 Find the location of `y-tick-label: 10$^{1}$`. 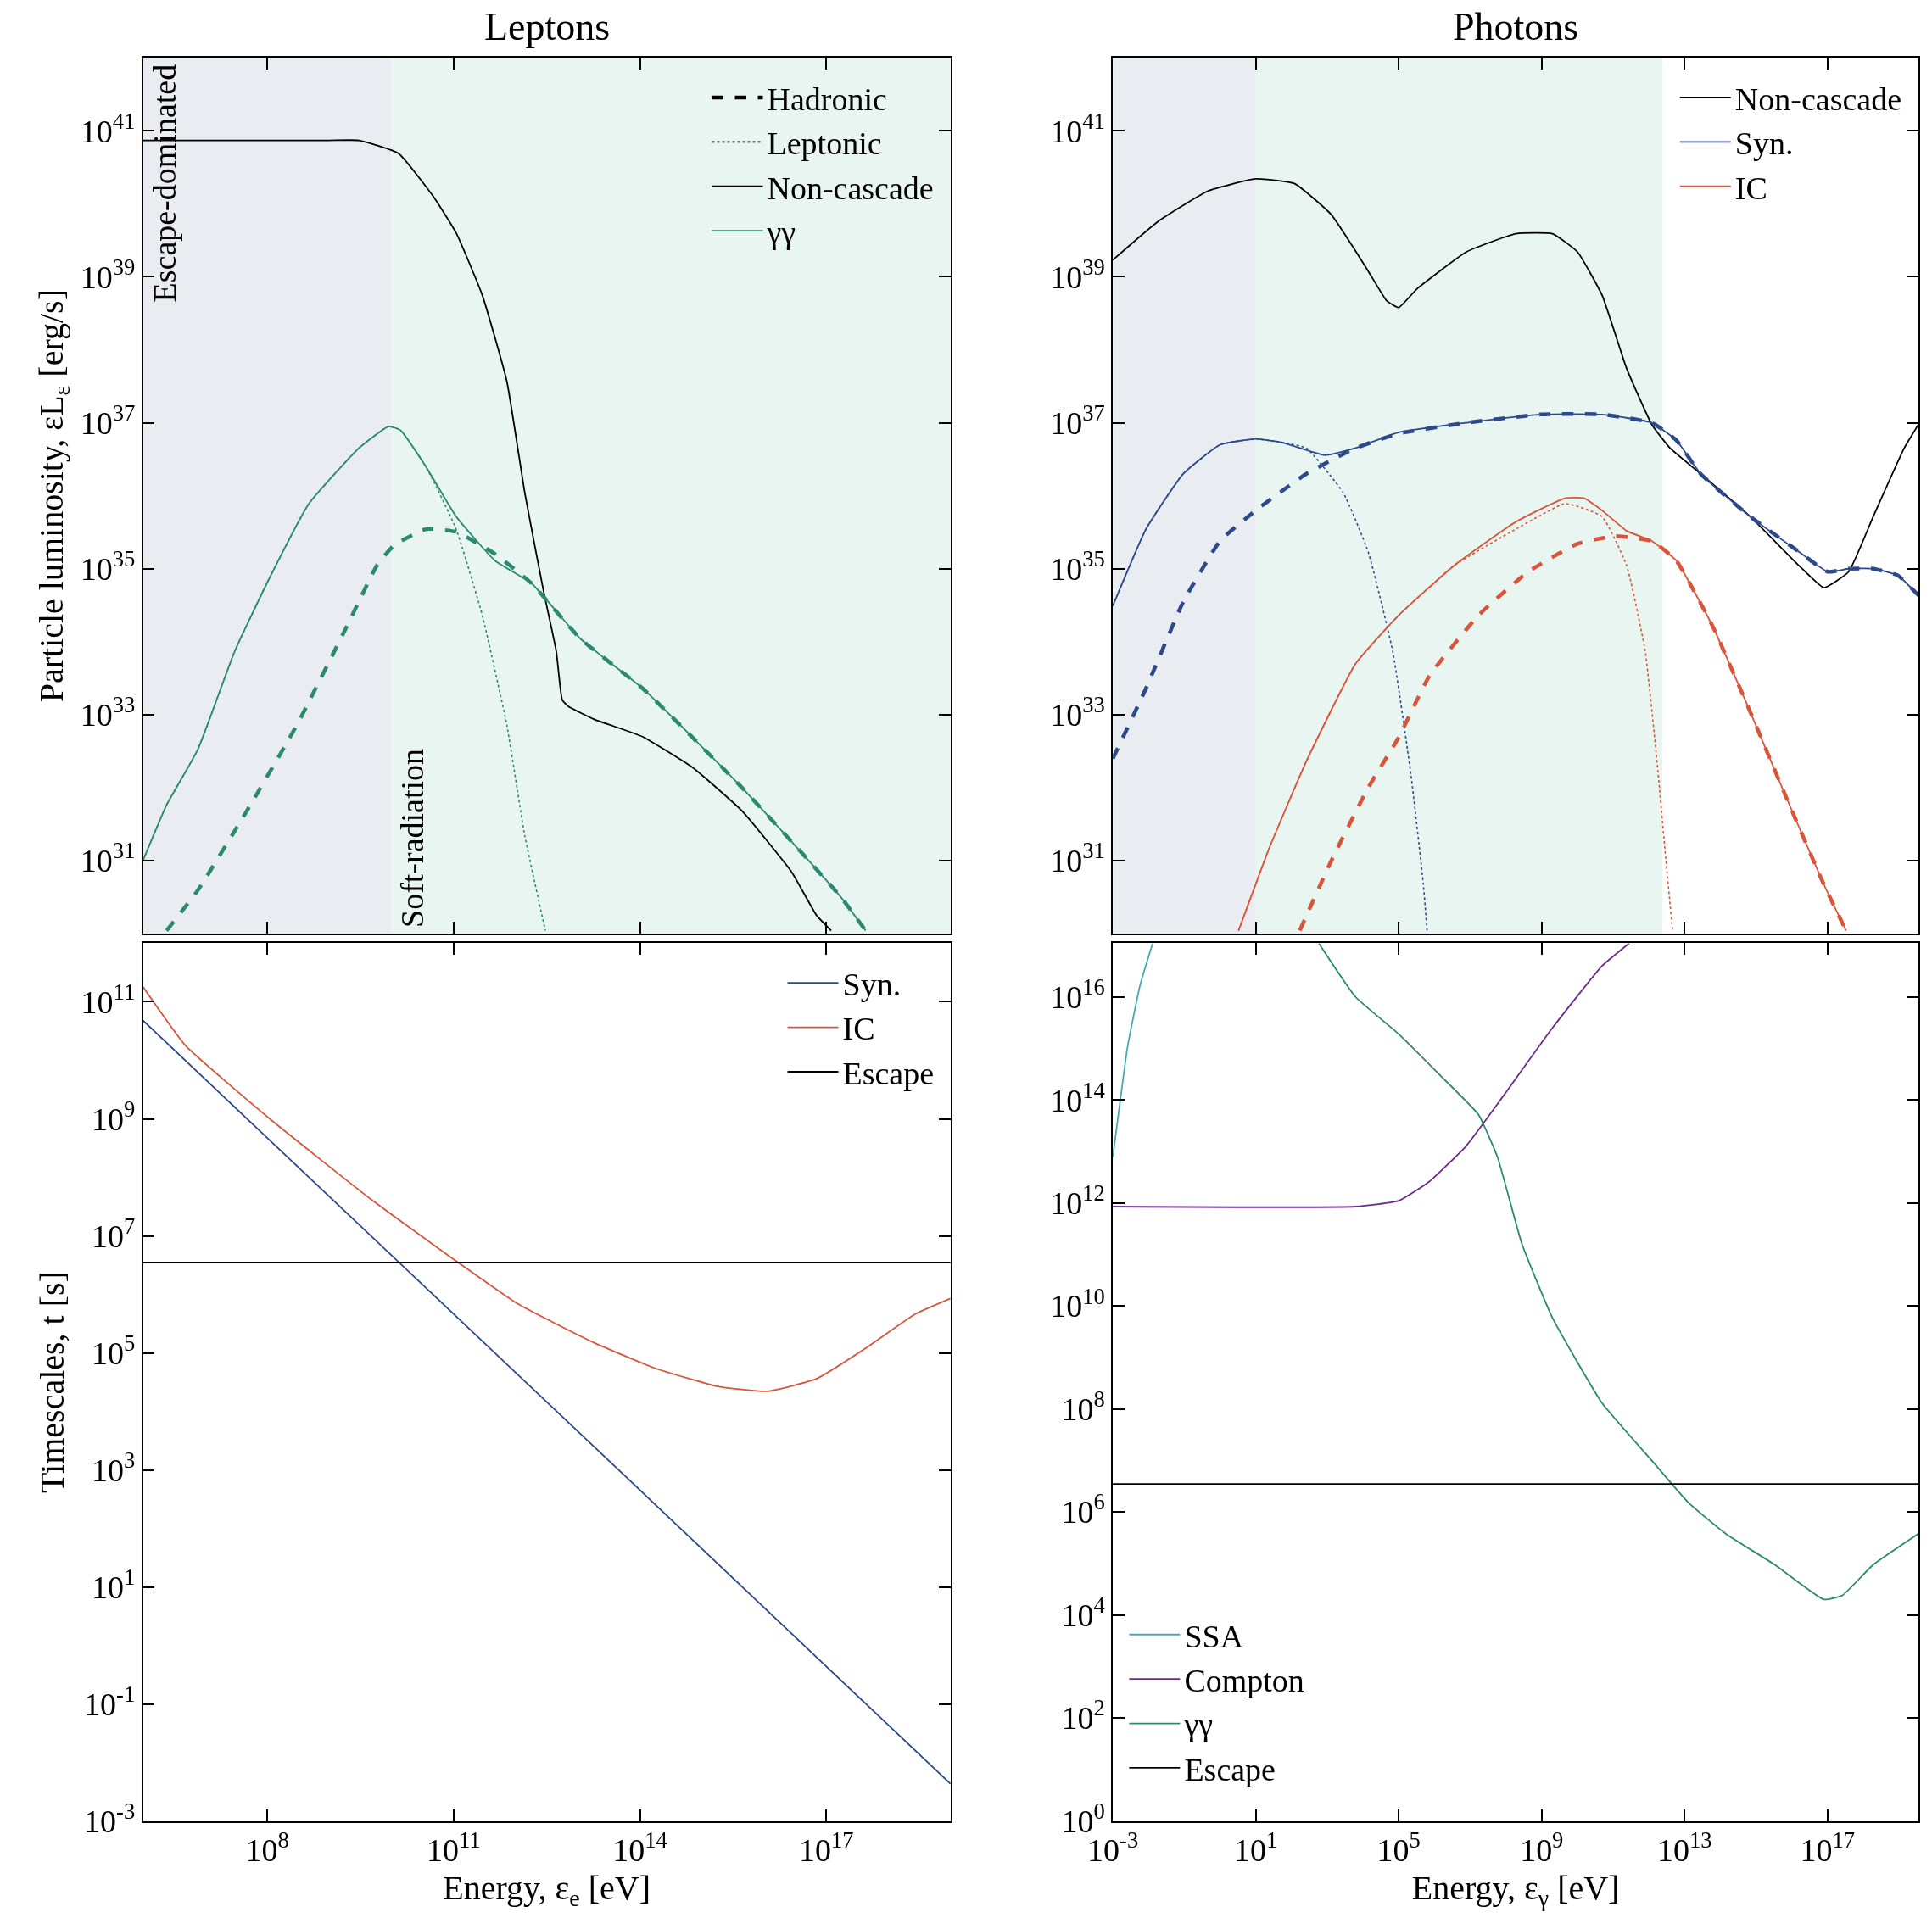

y-tick-label: 10$^{1}$ is located at coordinates (114, 1584).